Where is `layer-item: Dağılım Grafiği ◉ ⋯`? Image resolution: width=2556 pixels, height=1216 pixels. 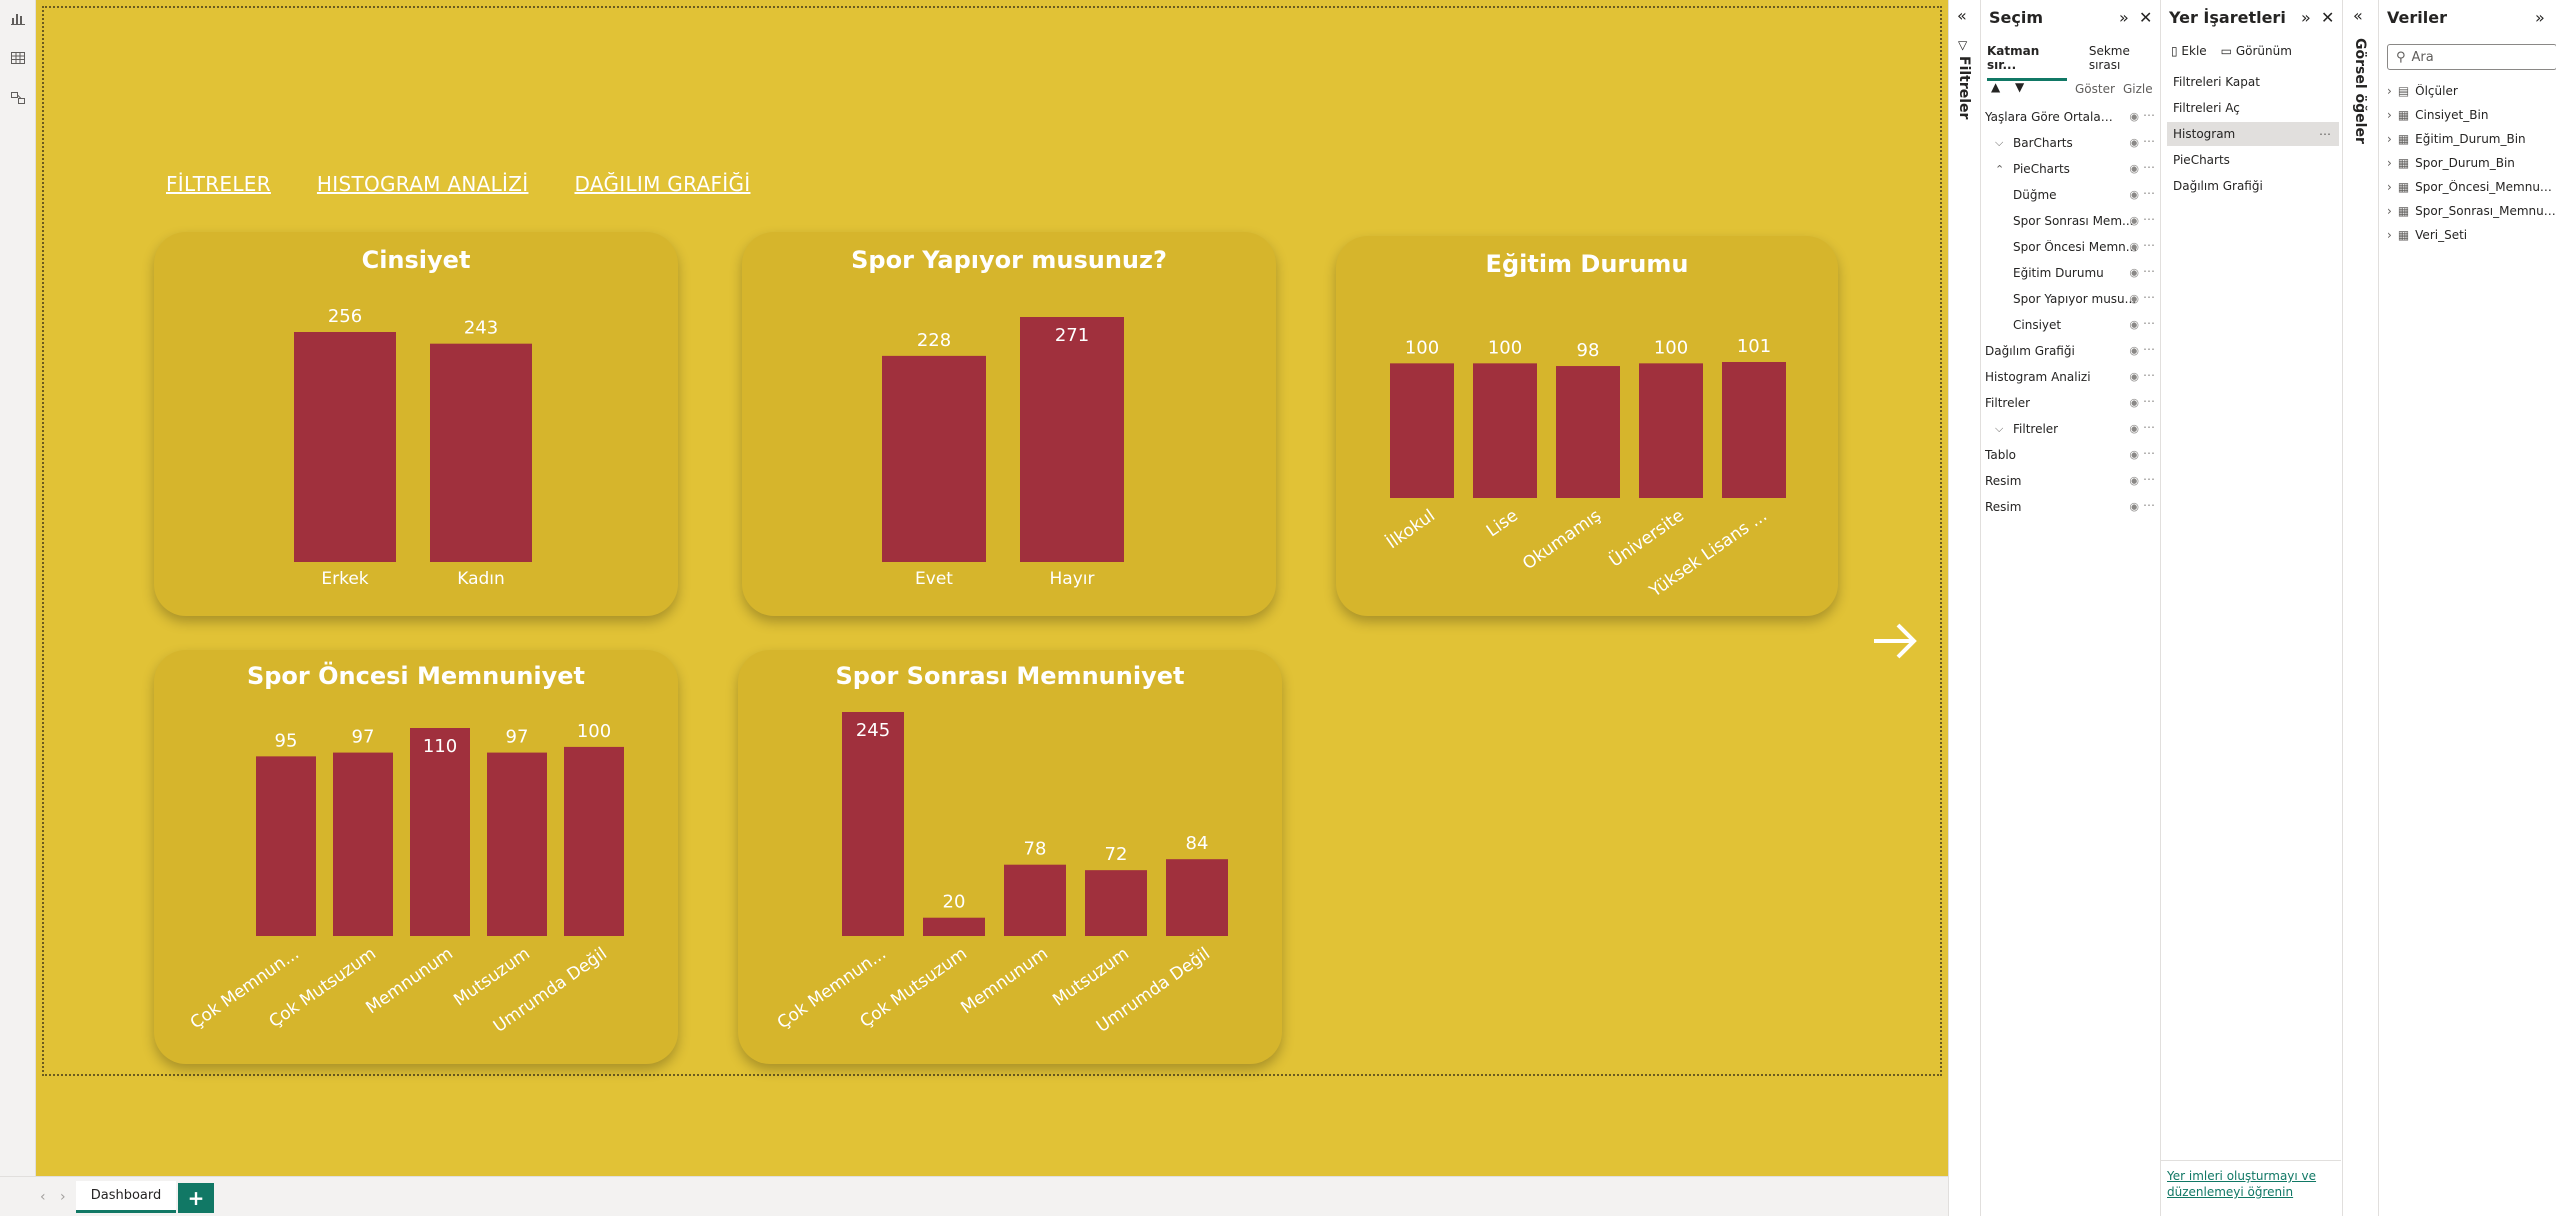 layer-item: Dağılım Grafiği ◉ ⋯ is located at coordinates (2070, 351).